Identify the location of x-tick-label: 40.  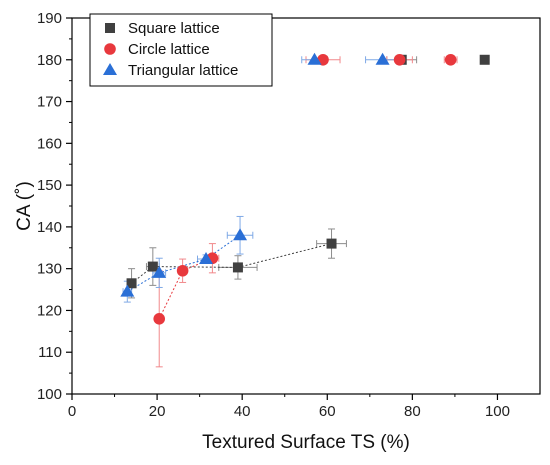
(242, 411).